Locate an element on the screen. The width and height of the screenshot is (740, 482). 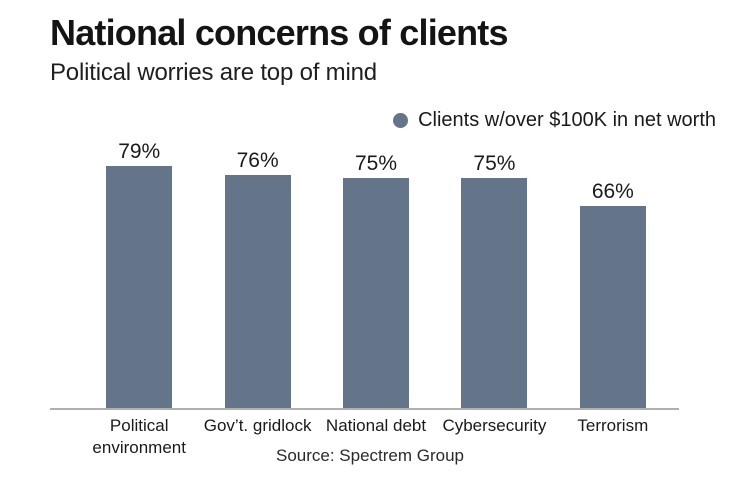
category-label: Terrorism is located at coordinates (613, 425).